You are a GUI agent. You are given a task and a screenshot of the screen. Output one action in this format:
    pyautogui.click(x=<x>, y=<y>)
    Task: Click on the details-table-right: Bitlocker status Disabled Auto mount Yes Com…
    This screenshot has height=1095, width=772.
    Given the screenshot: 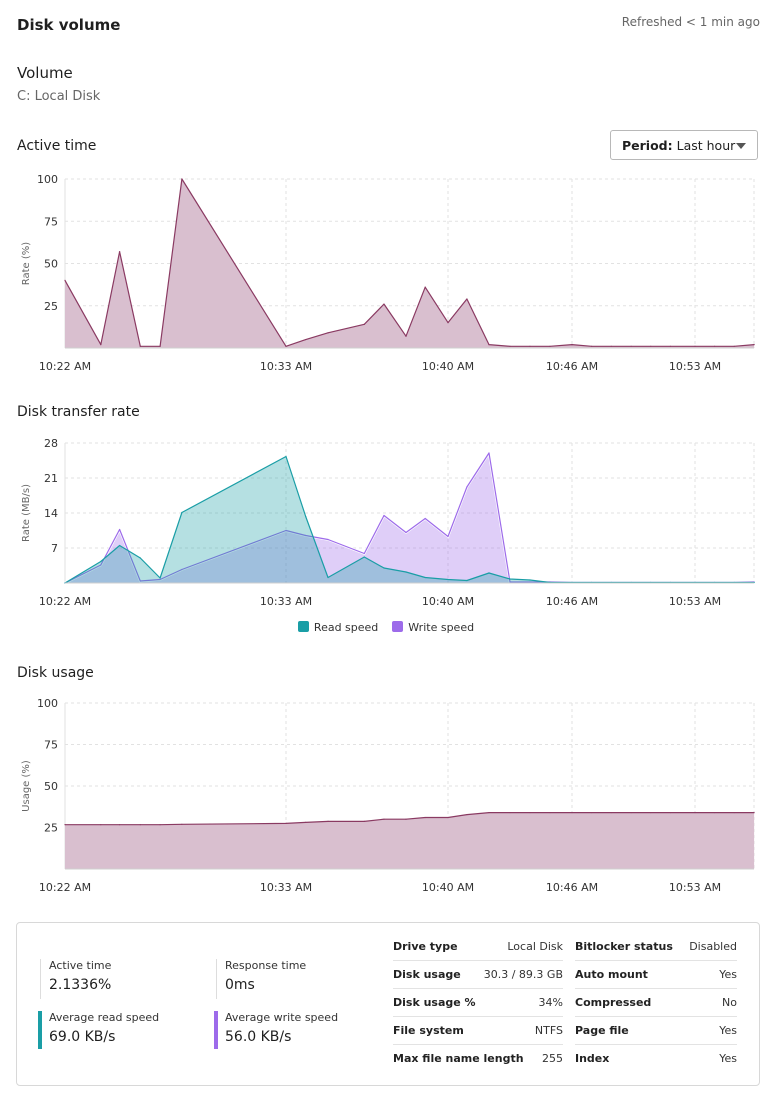 What is the action you would take?
    pyautogui.click(x=656, y=1002)
    